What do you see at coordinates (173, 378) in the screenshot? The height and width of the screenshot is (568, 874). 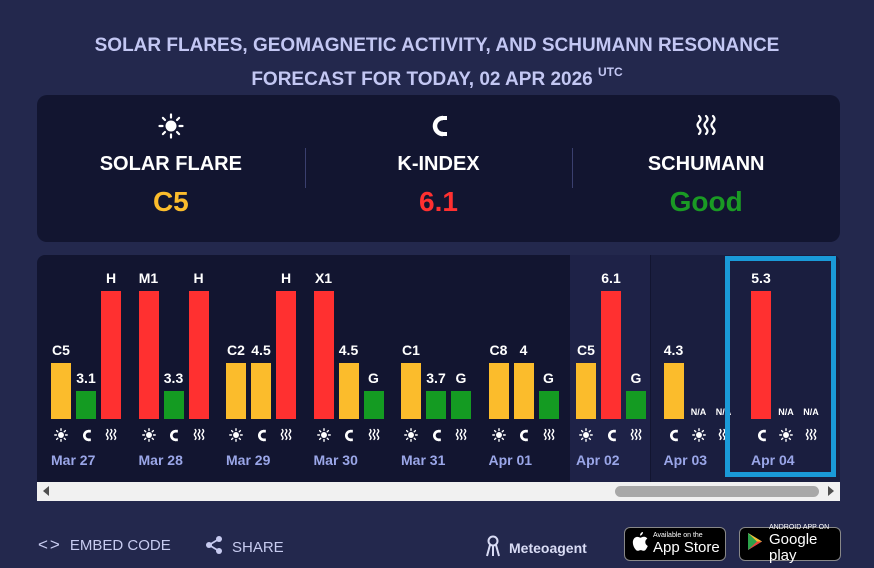 I see `bar-label: 3.3` at bounding box center [173, 378].